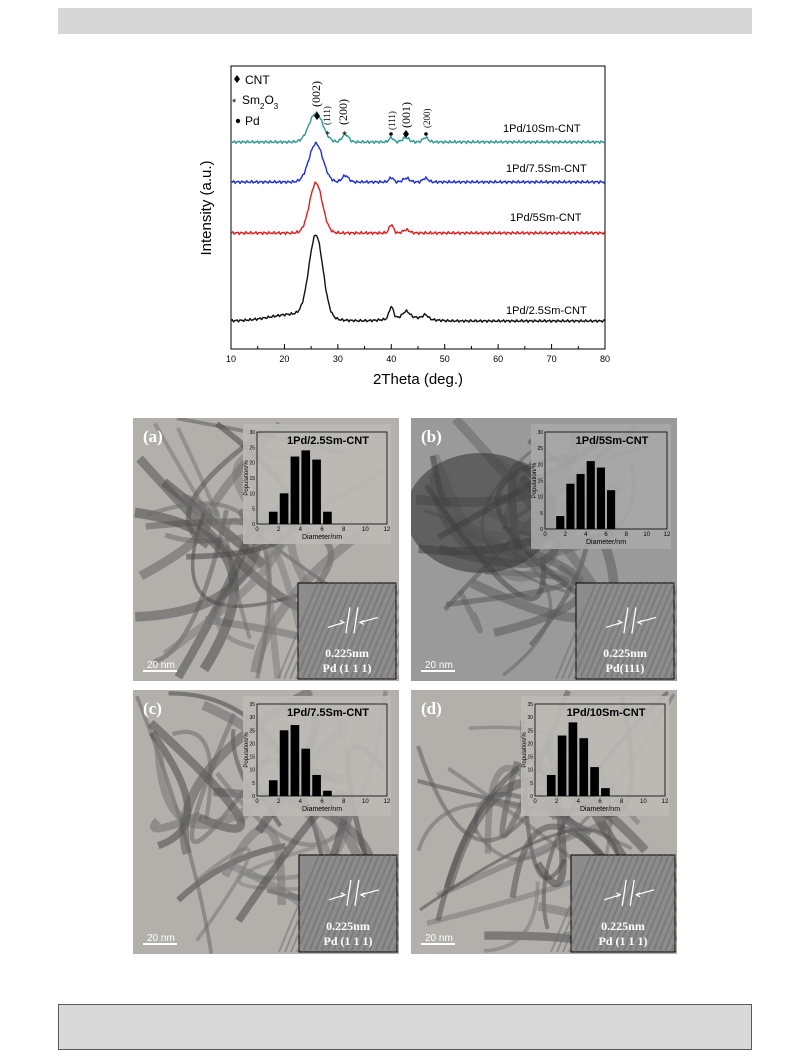 This screenshot has height=1057, width=793. I want to click on peak-label-111-pd: (111), so click(392, 120).